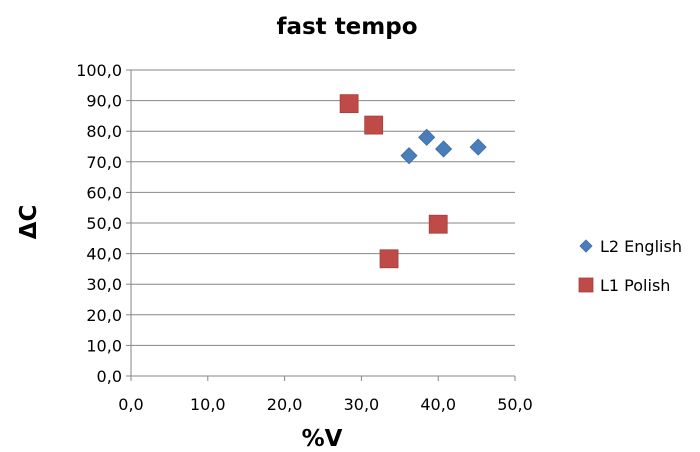 The image size is (700, 452). I want to click on y-tick-label: 20,0, so click(104, 315).